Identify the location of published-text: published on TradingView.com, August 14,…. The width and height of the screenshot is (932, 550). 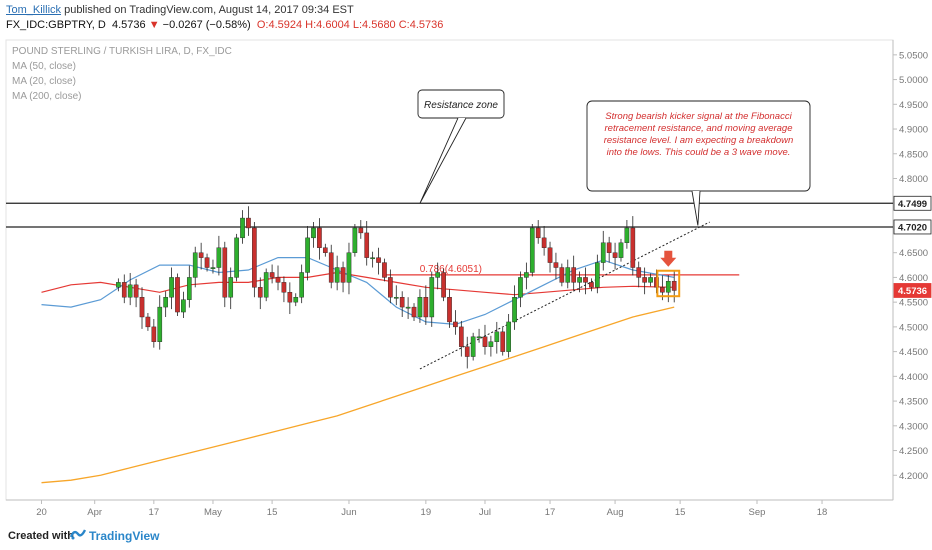
(209, 10).